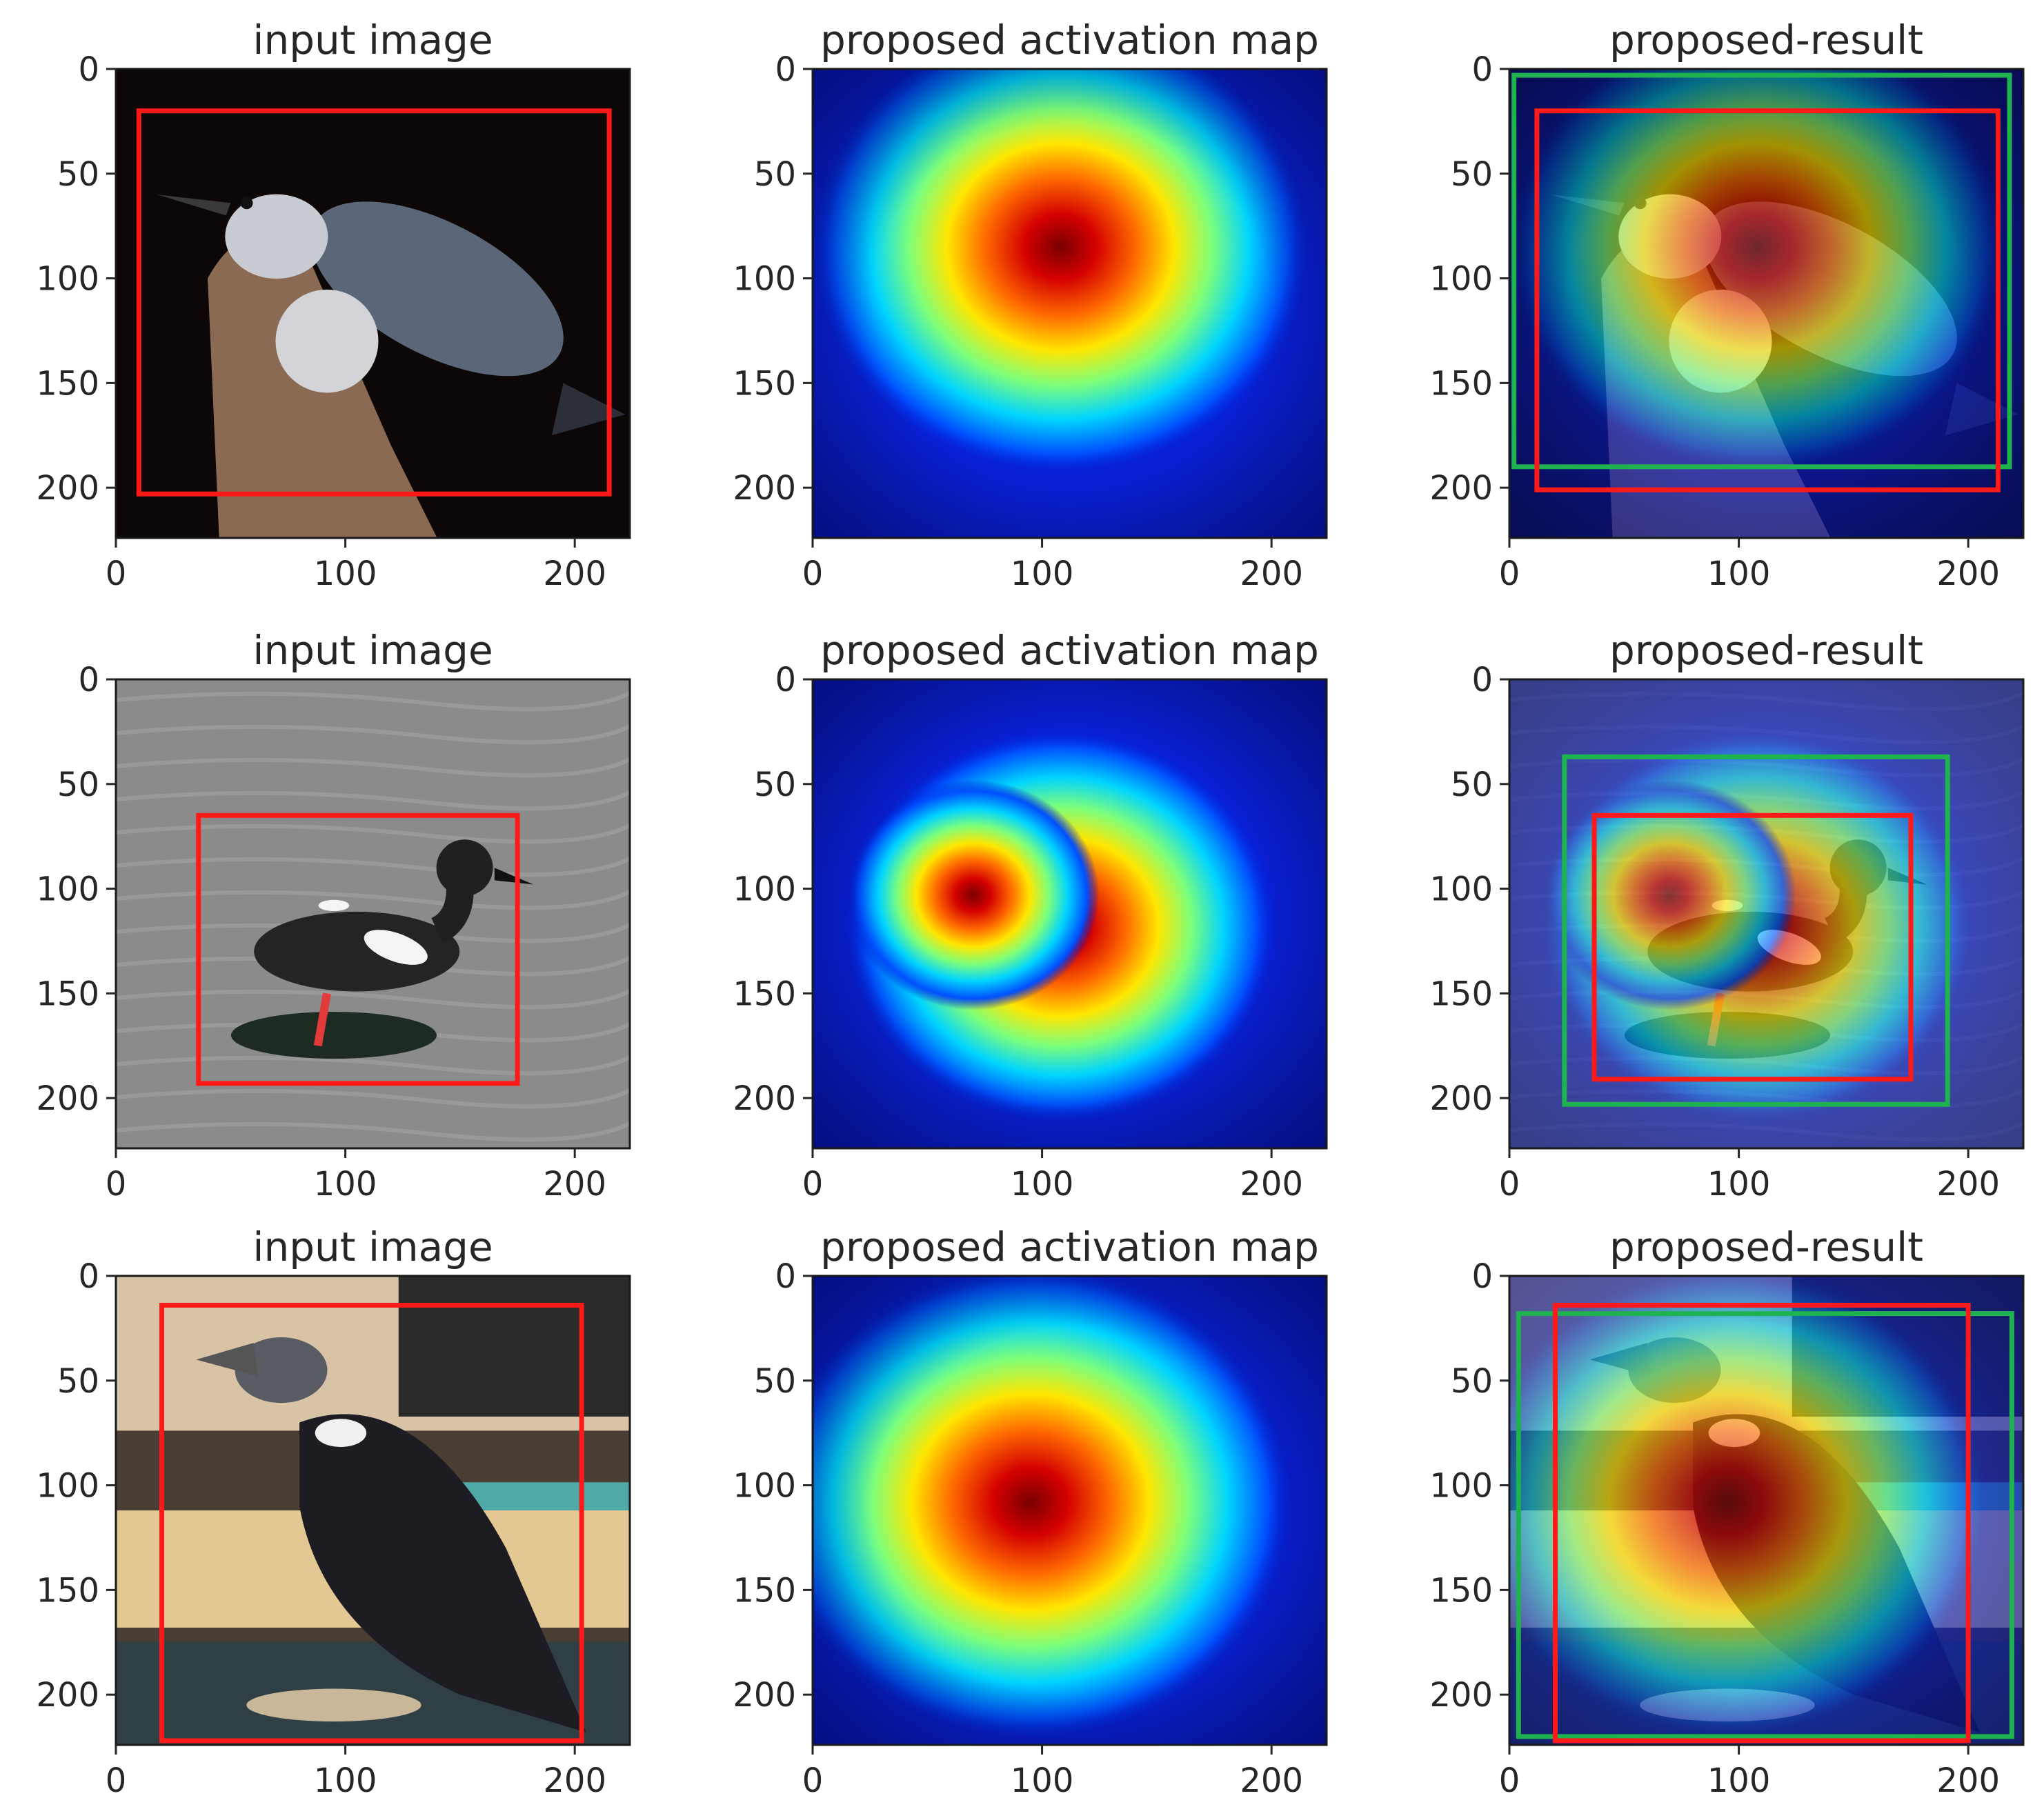  I want to click on panel-photo-row3: input image 0 100 200 0 50 100 150 200, so click(333, 1511).